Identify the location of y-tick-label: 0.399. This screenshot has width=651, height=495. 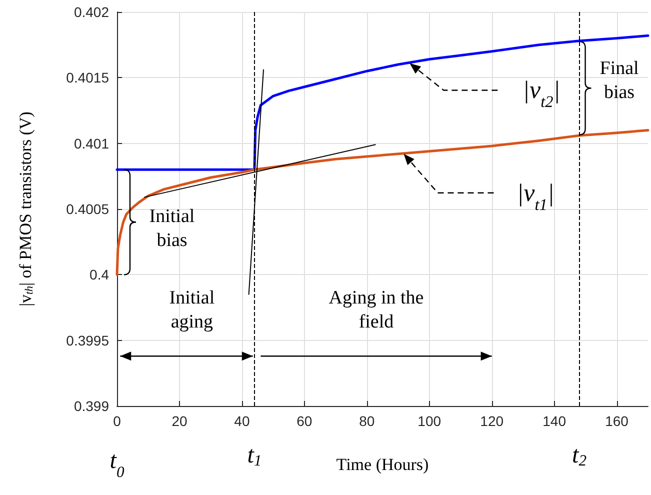
(92, 406).